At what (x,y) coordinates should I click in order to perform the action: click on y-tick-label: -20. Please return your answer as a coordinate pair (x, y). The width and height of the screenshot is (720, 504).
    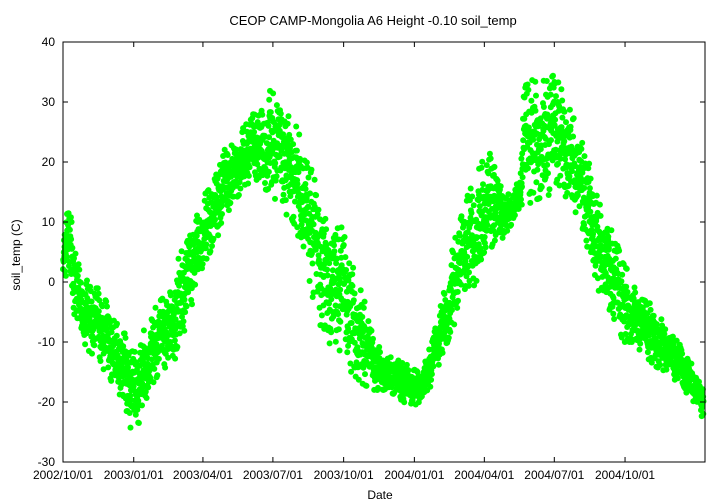
    Looking at the image, I should click on (47, 402).